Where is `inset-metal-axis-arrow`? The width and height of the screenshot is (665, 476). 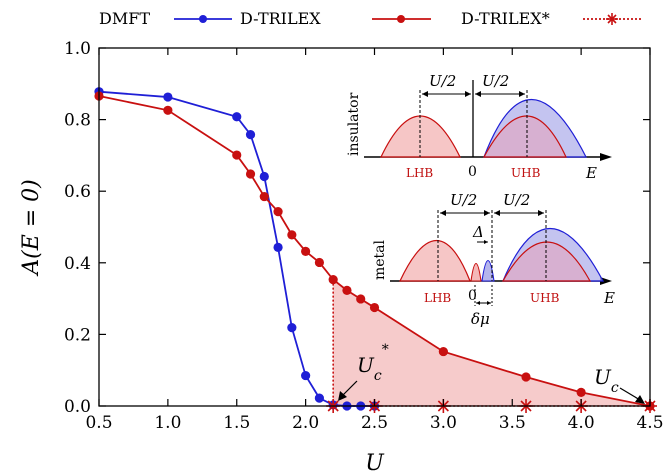 inset-metal-axis-arrow is located at coordinates (606, 281).